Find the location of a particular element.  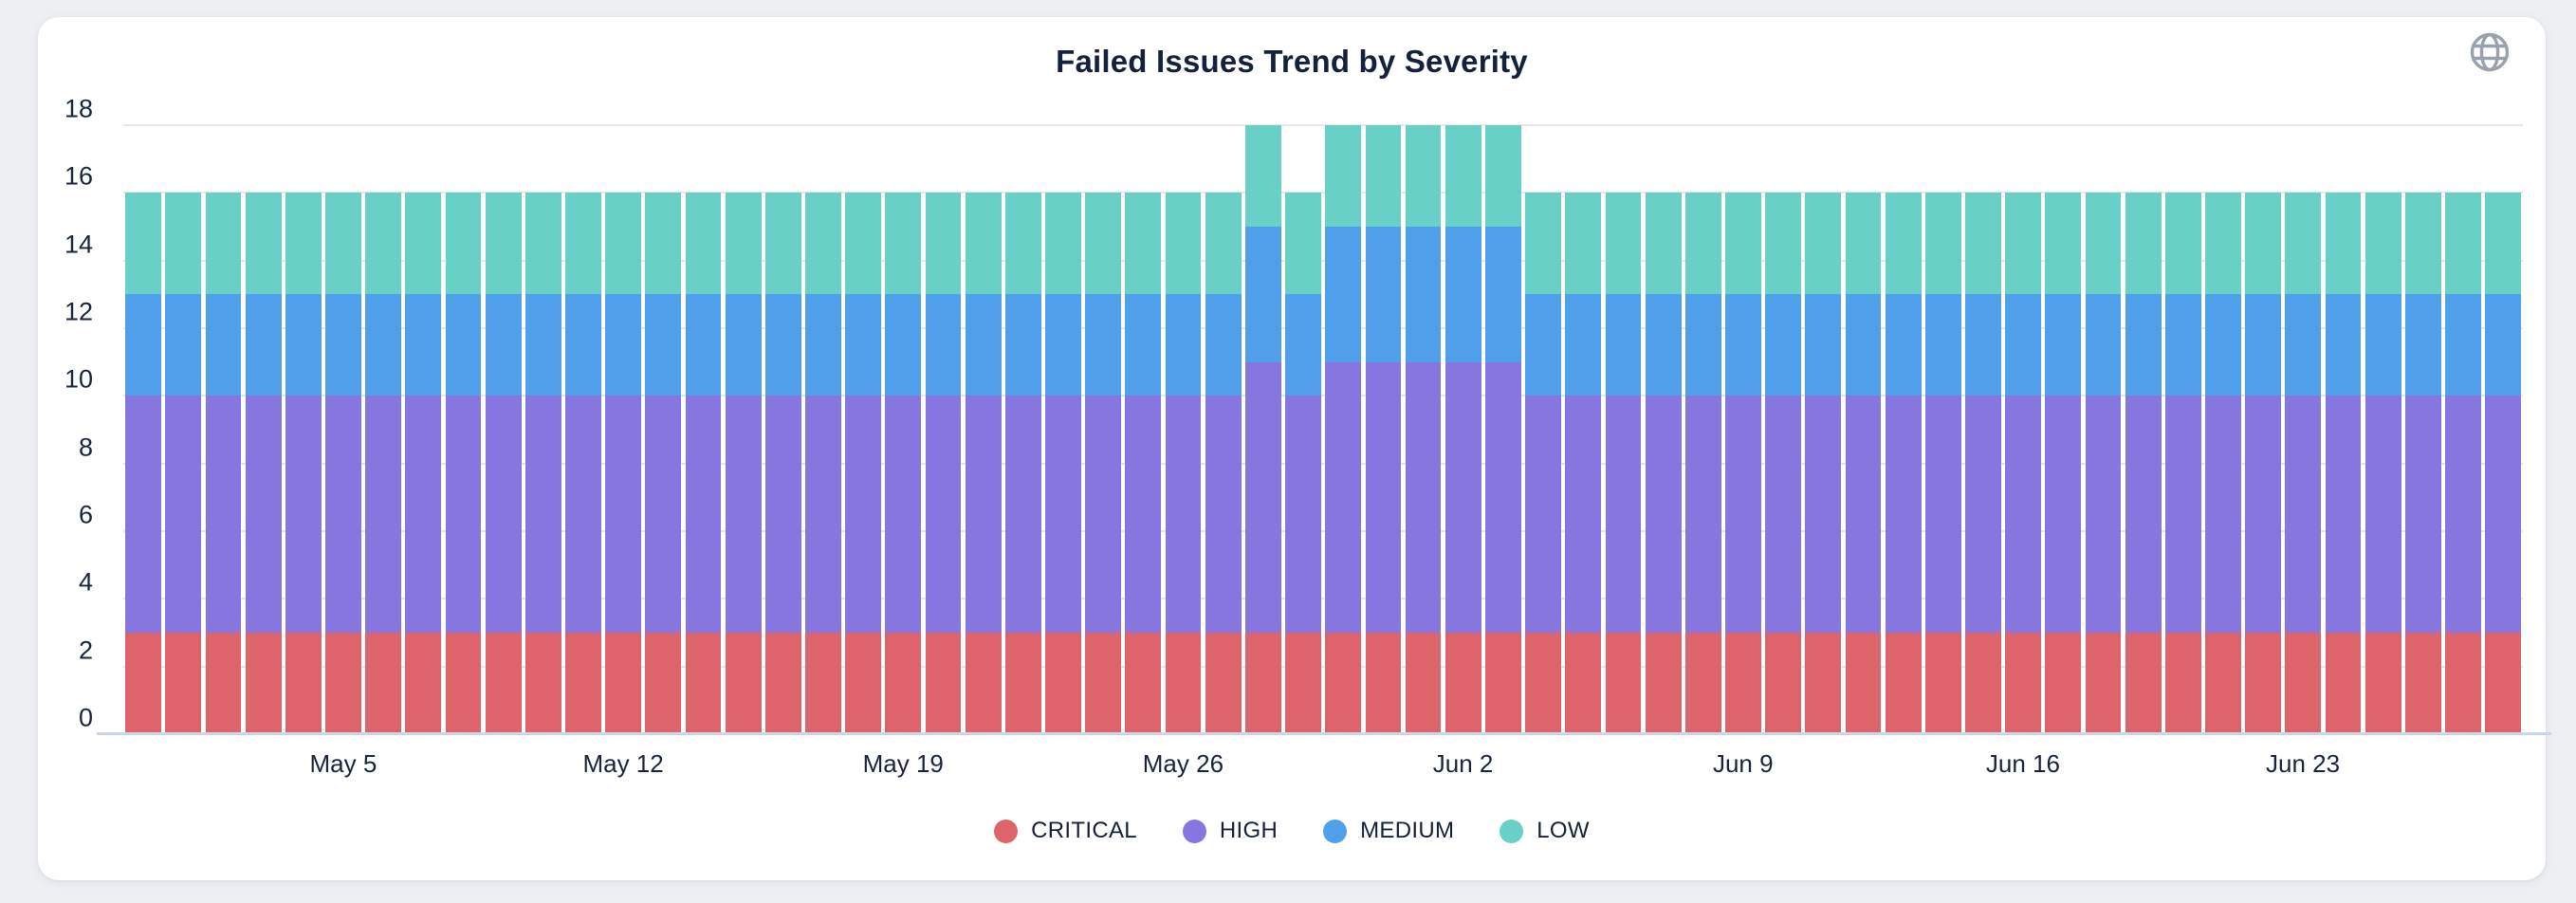

legend-item-high: HIGH is located at coordinates (1230, 831).